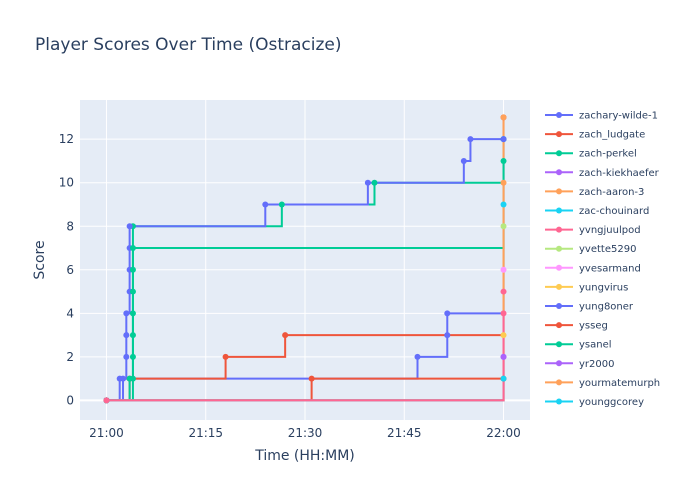 The width and height of the screenshot is (700, 500). I want to click on x-tick-label: 21:30, so click(305, 433).